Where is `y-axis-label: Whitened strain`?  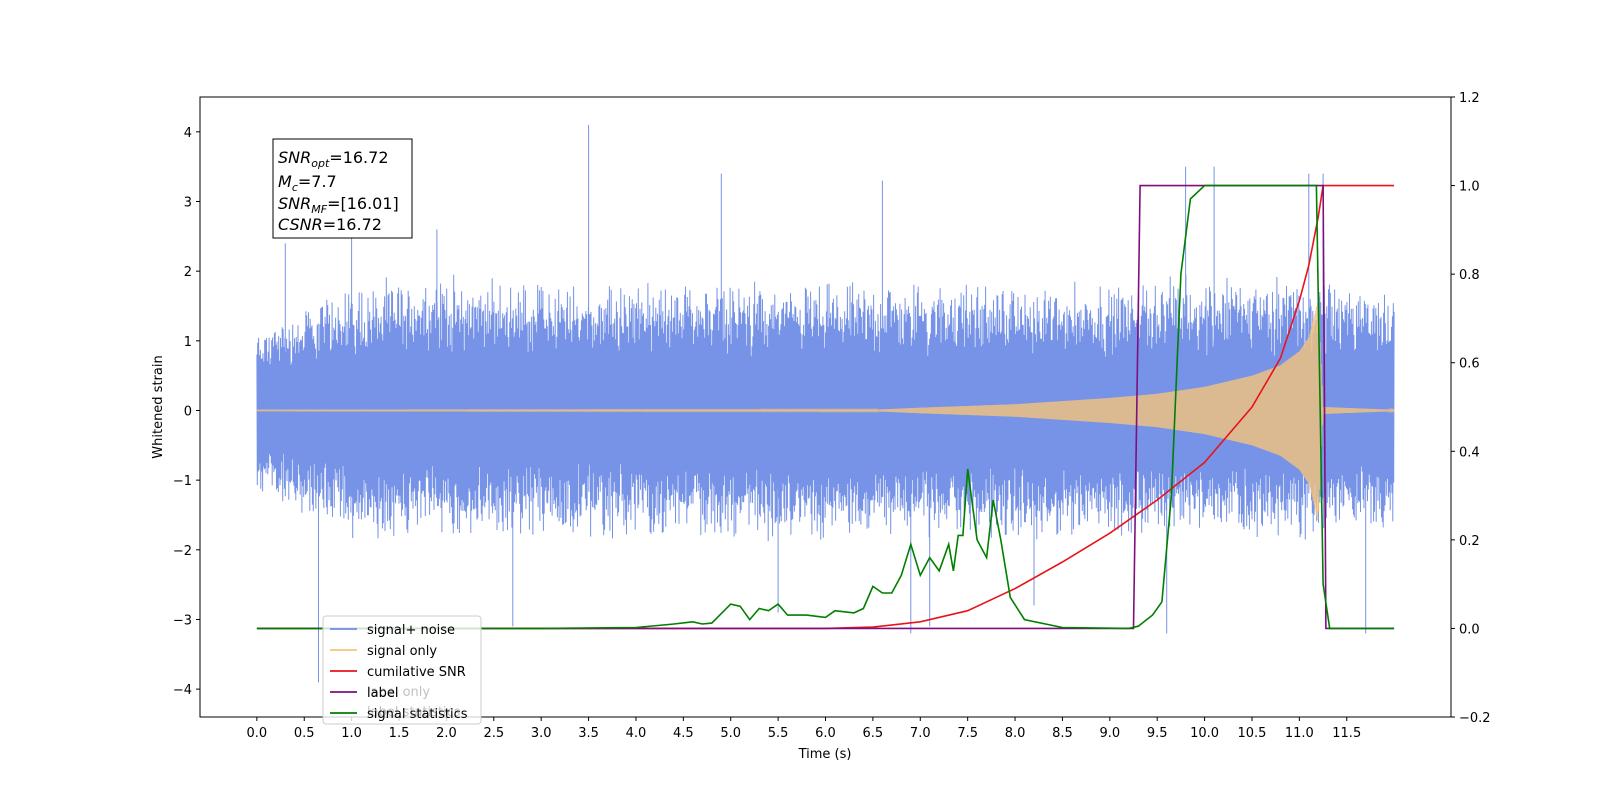
y-axis-label: Whitened strain is located at coordinates (158, 406).